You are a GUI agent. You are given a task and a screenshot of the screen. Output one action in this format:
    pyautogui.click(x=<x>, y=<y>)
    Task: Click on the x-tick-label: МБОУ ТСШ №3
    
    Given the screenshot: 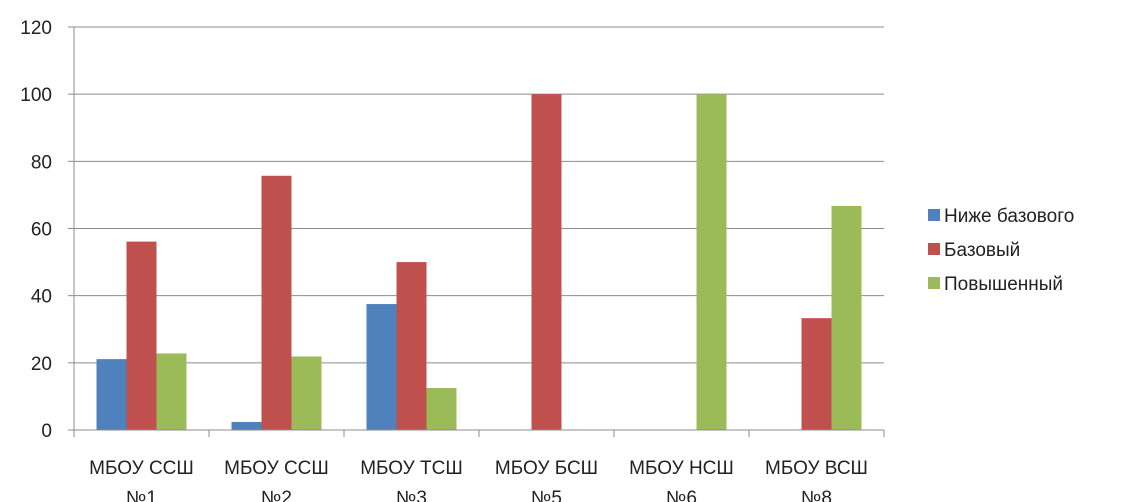 What is the action you would take?
    pyautogui.click(x=411, y=480)
    